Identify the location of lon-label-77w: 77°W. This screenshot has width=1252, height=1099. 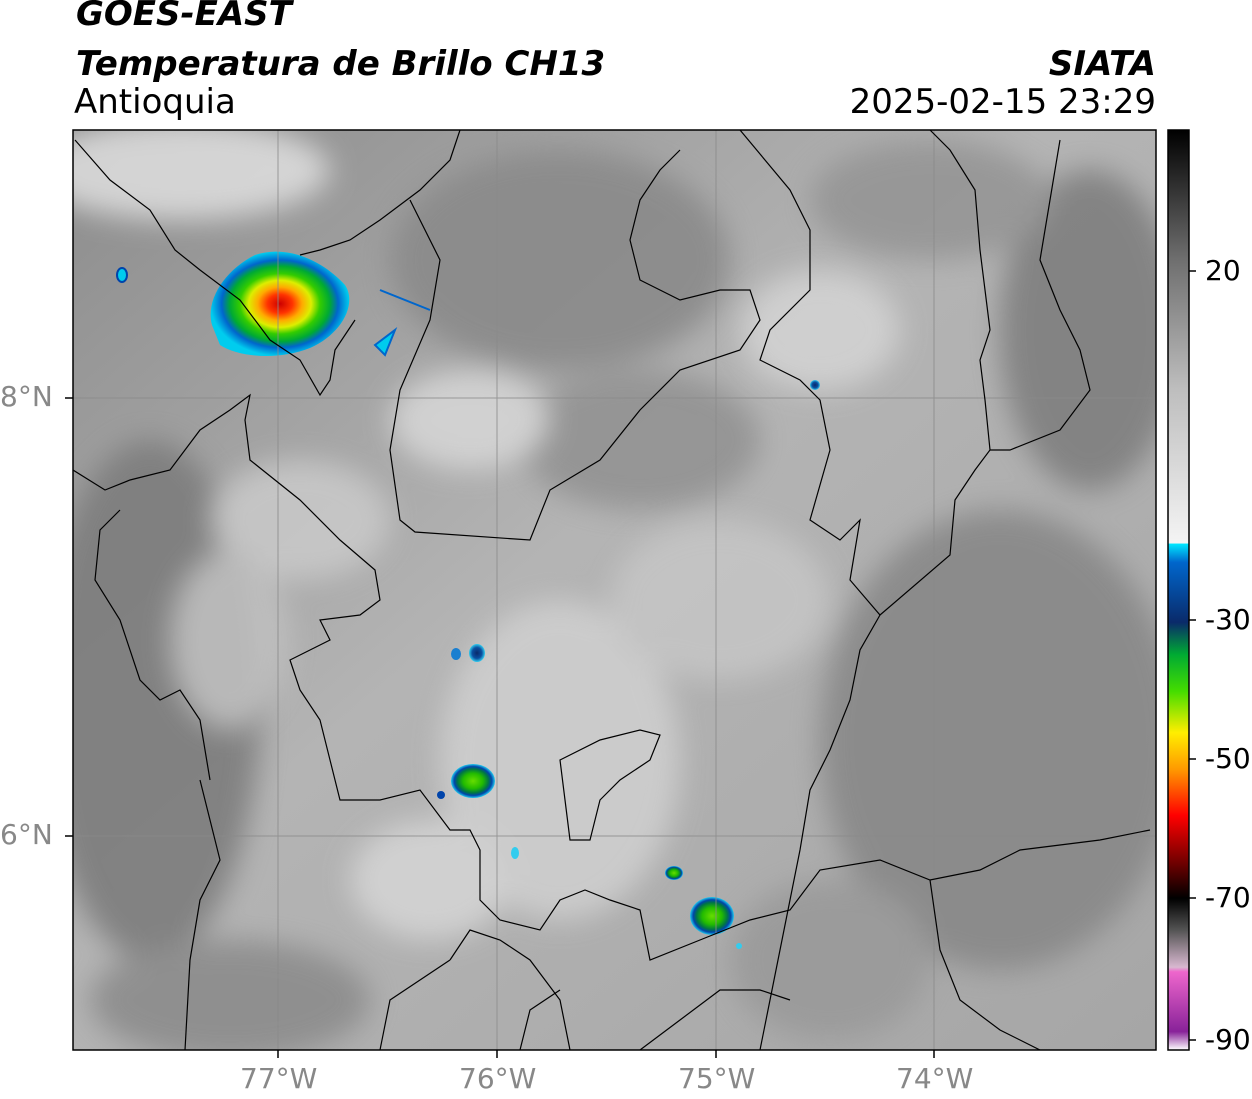
(279, 1078).